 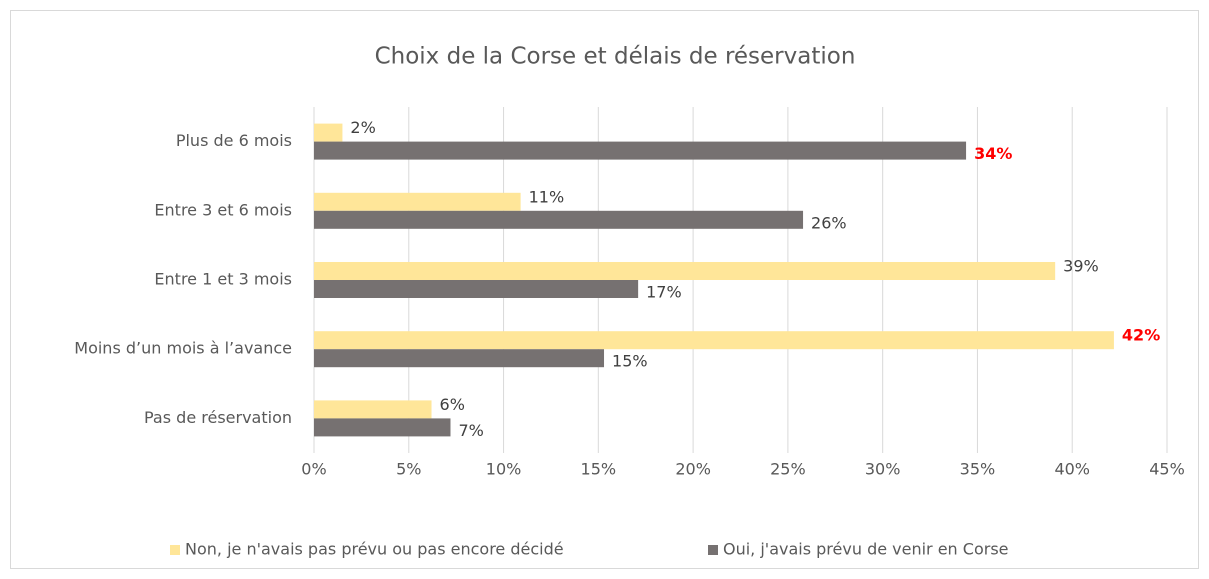 What do you see at coordinates (1141, 335) in the screenshot?
I see `value-label: 42%` at bounding box center [1141, 335].